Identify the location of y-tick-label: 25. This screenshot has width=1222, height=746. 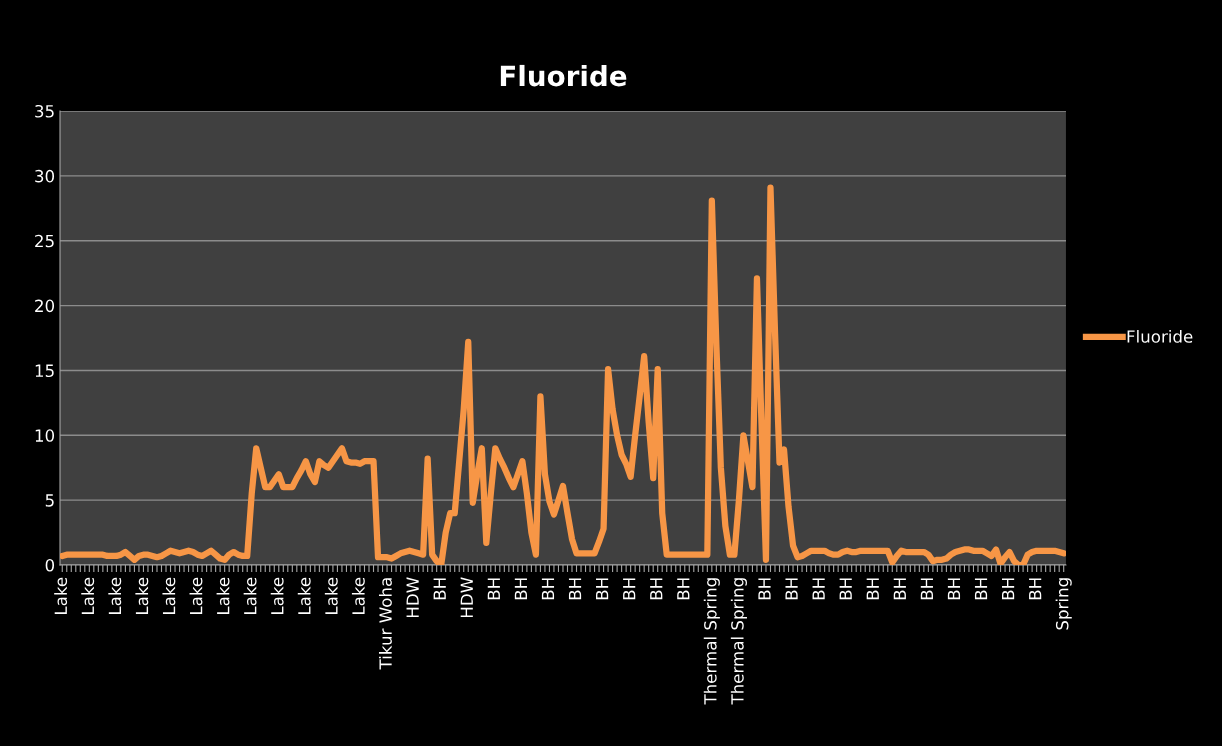
(44, 241).